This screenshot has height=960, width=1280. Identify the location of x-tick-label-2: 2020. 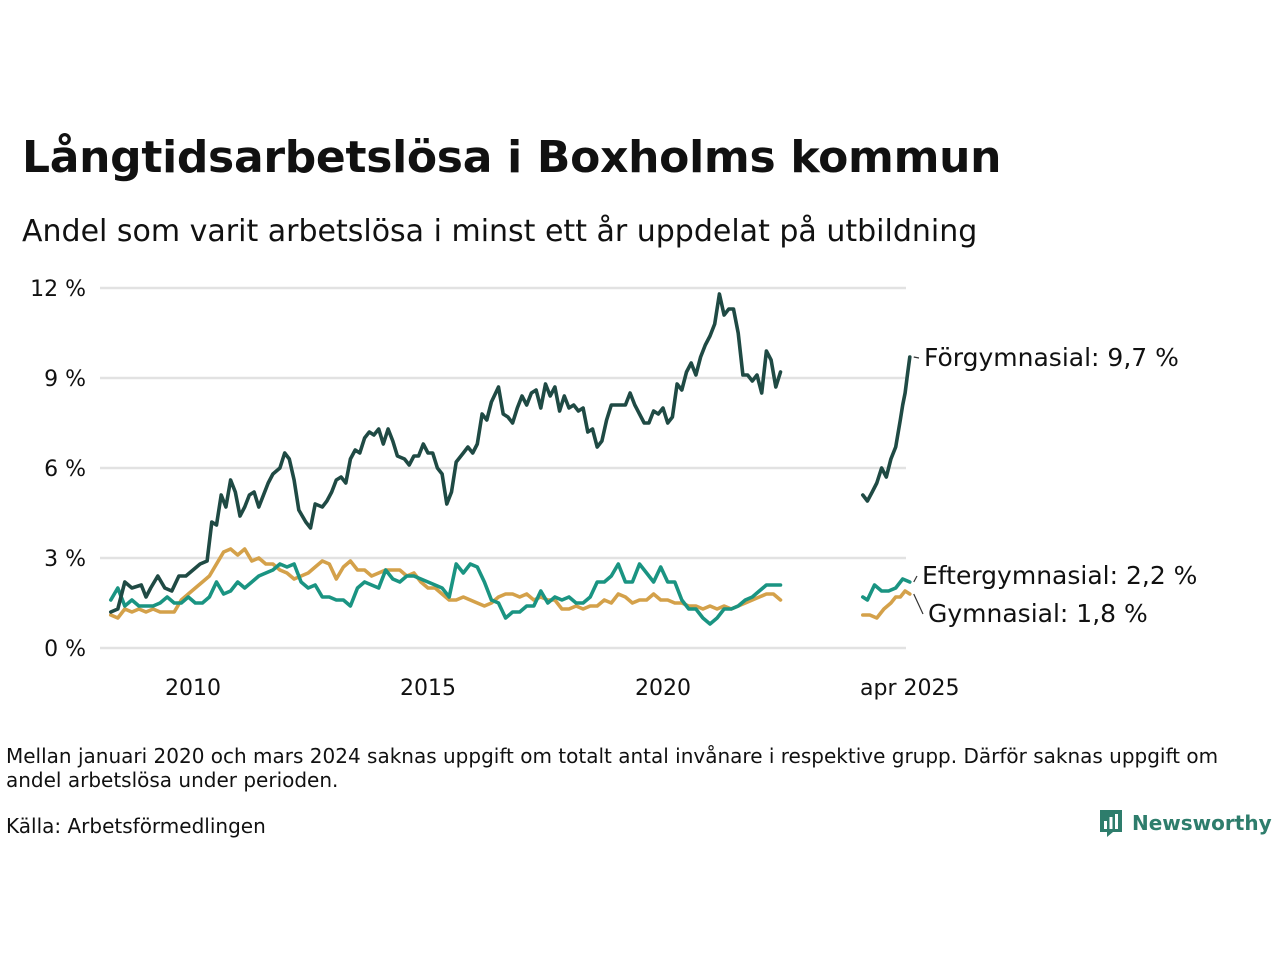
(663, 688).